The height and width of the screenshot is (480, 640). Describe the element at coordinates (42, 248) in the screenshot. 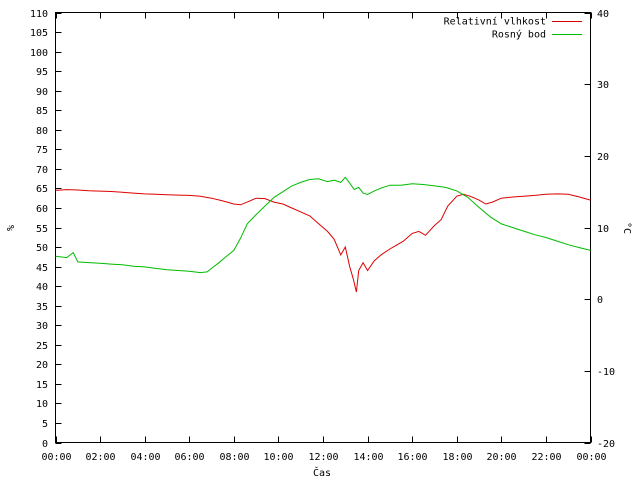

I see `y-tick-label-left: 50` at that location.